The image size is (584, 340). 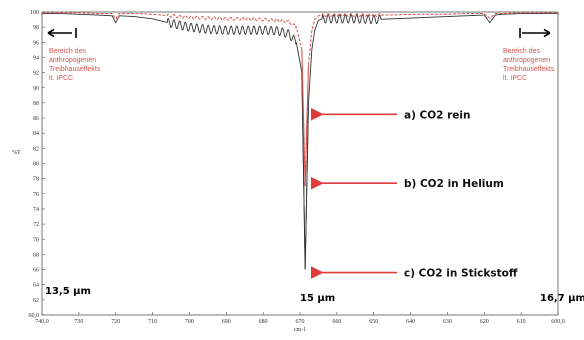 I want to click on right-note-line-2: anthropogenen, so click(x=526, y=60).